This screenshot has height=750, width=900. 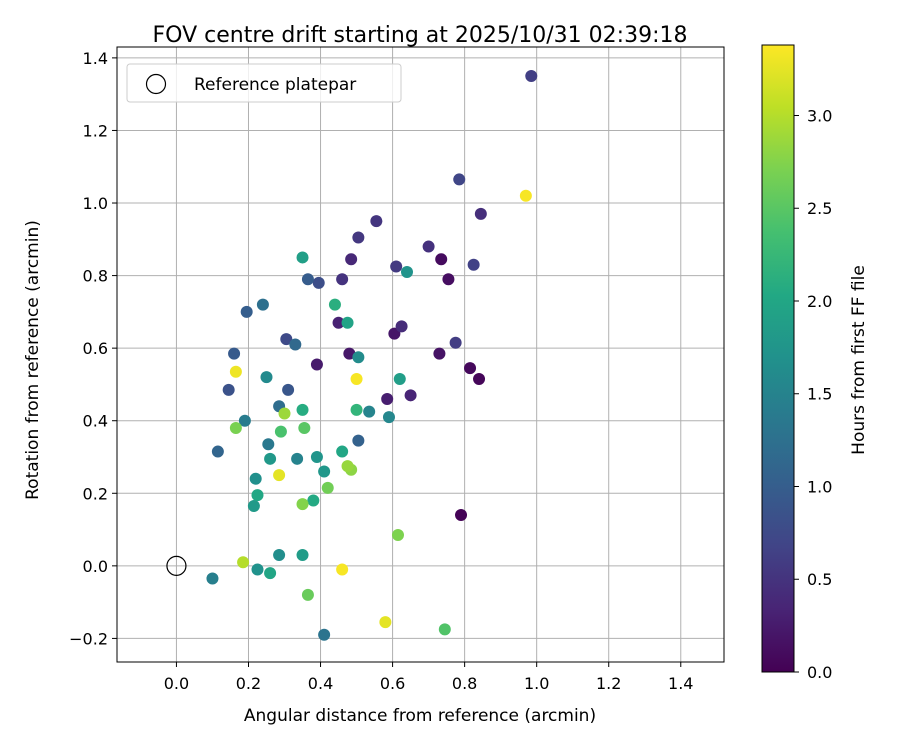 What do you see at coordinates (320, 683) in the screenshot?
I see `x-tick-label: 0.4` at bounding box center [320, 683].